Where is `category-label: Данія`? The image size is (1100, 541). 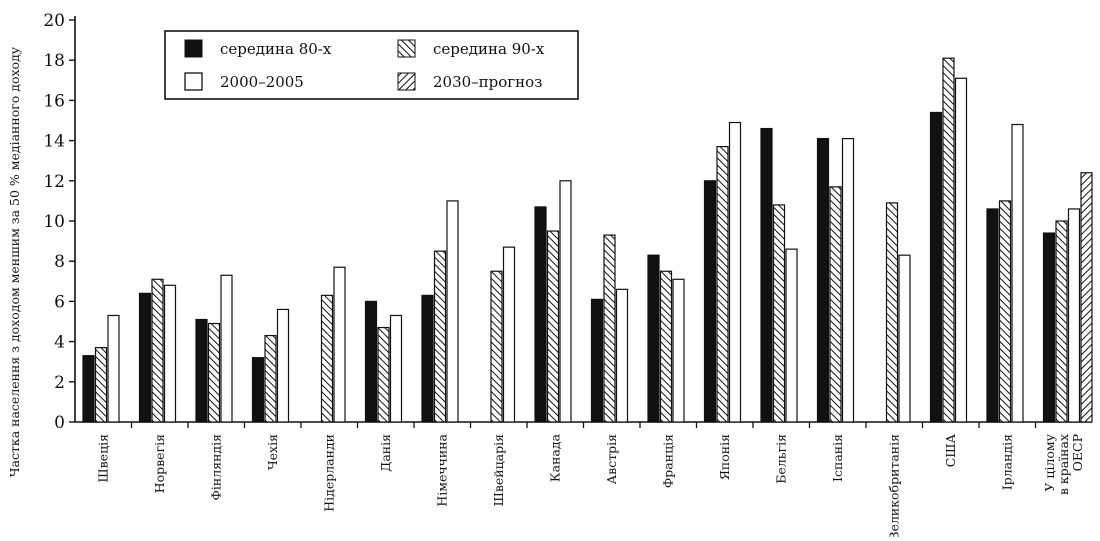 category-label: Данія is located at coordinates (385, 453).